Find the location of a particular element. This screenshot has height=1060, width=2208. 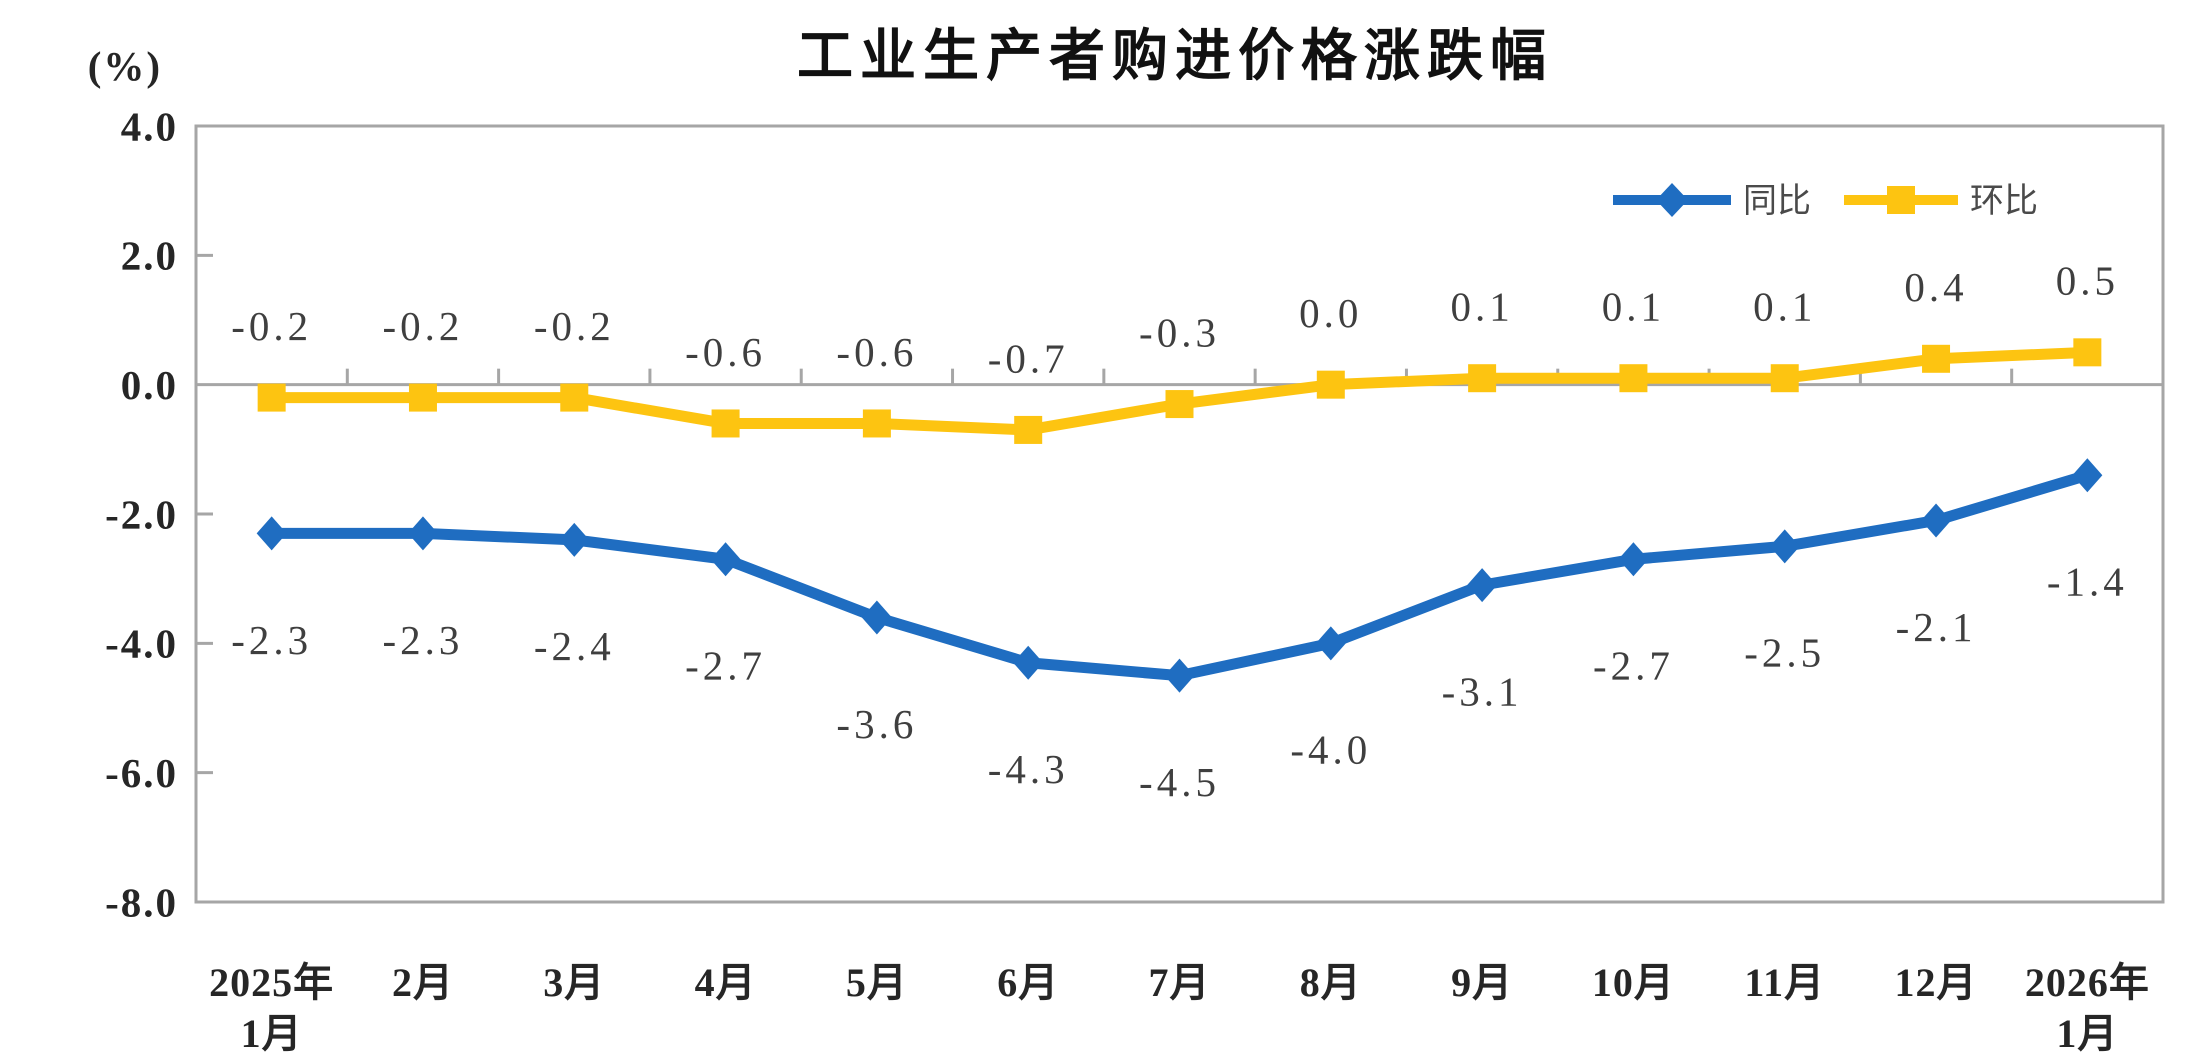

x-axis-label: 7月 is located at coordinates (1180, 982).